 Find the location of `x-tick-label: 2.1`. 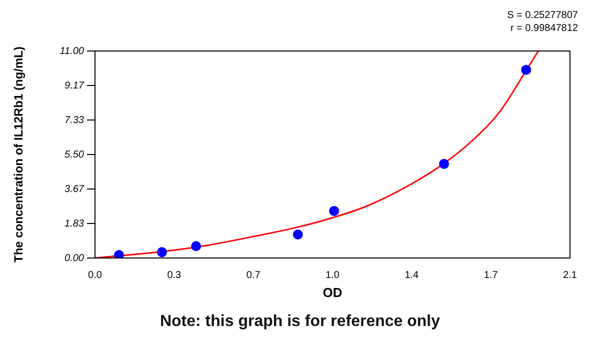

x-tick-label: 2.1 is located at coordinates (570, 275).